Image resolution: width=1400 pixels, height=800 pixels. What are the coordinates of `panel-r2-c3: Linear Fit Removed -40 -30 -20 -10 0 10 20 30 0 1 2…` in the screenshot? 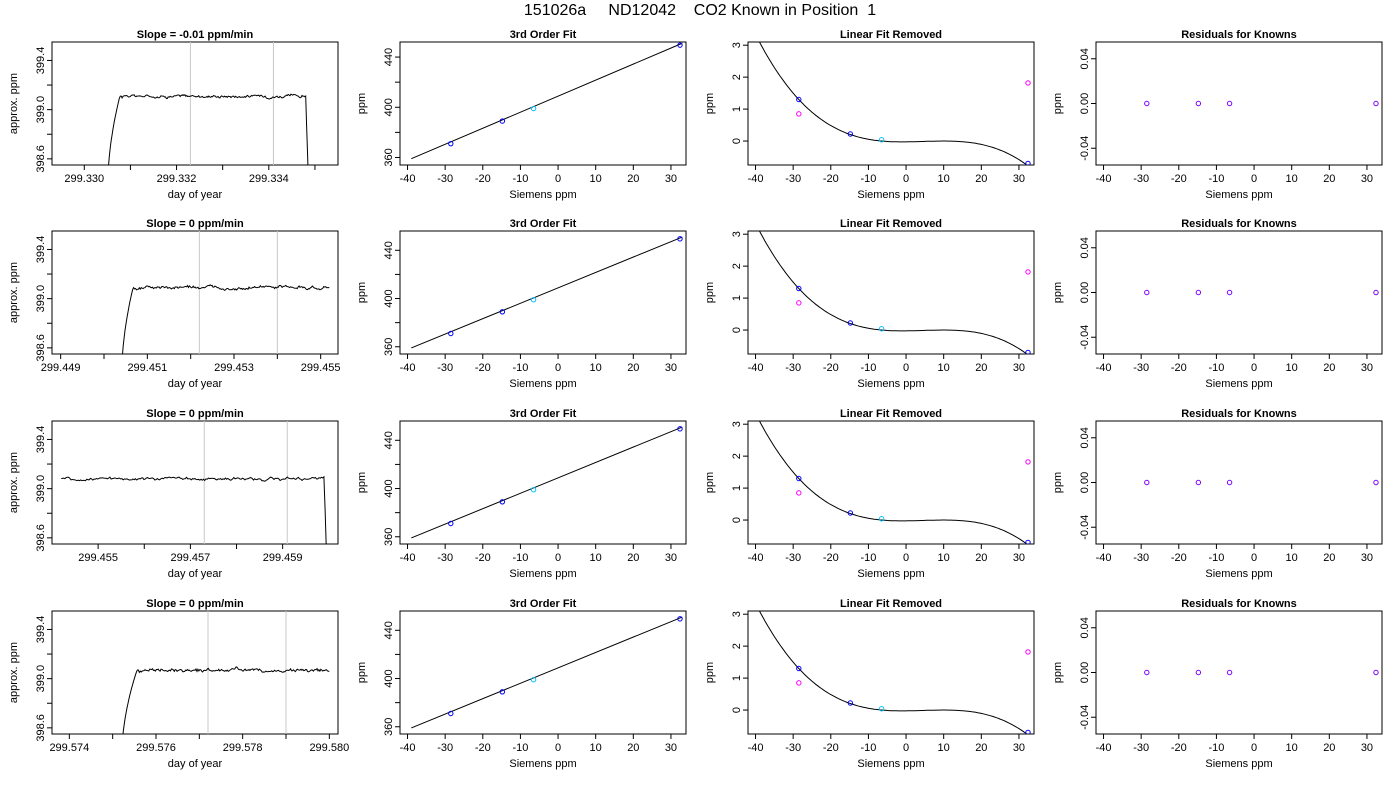 It's located at (869, 304).